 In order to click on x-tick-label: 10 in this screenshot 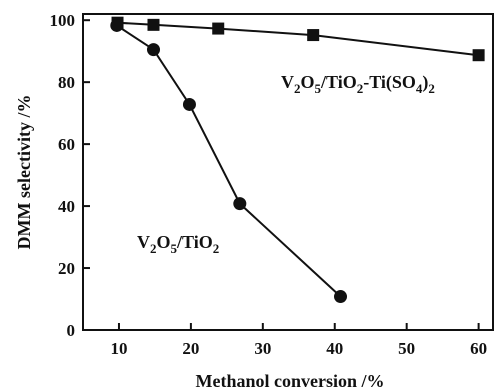, I will do `click(118, 348)`.